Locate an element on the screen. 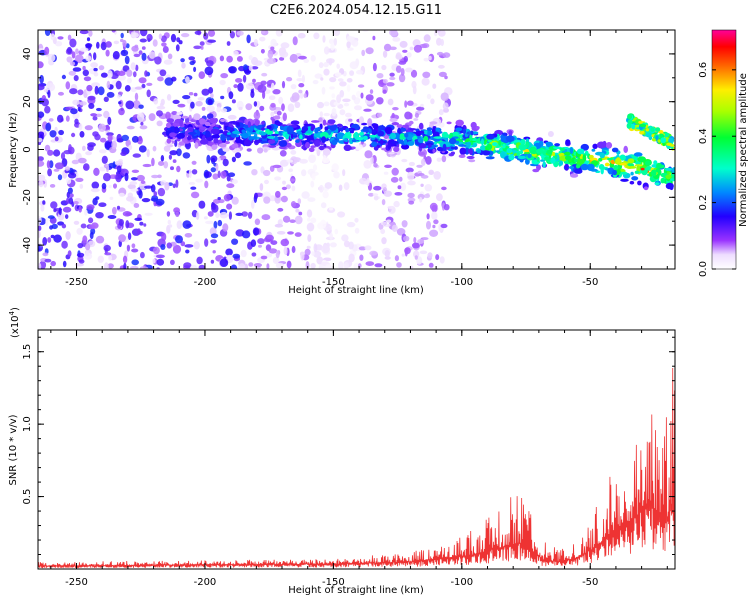 The width and height of the screenshot is (750, 600). colorbar-tick-label: 0.6 is located at coordinates (703, 70).